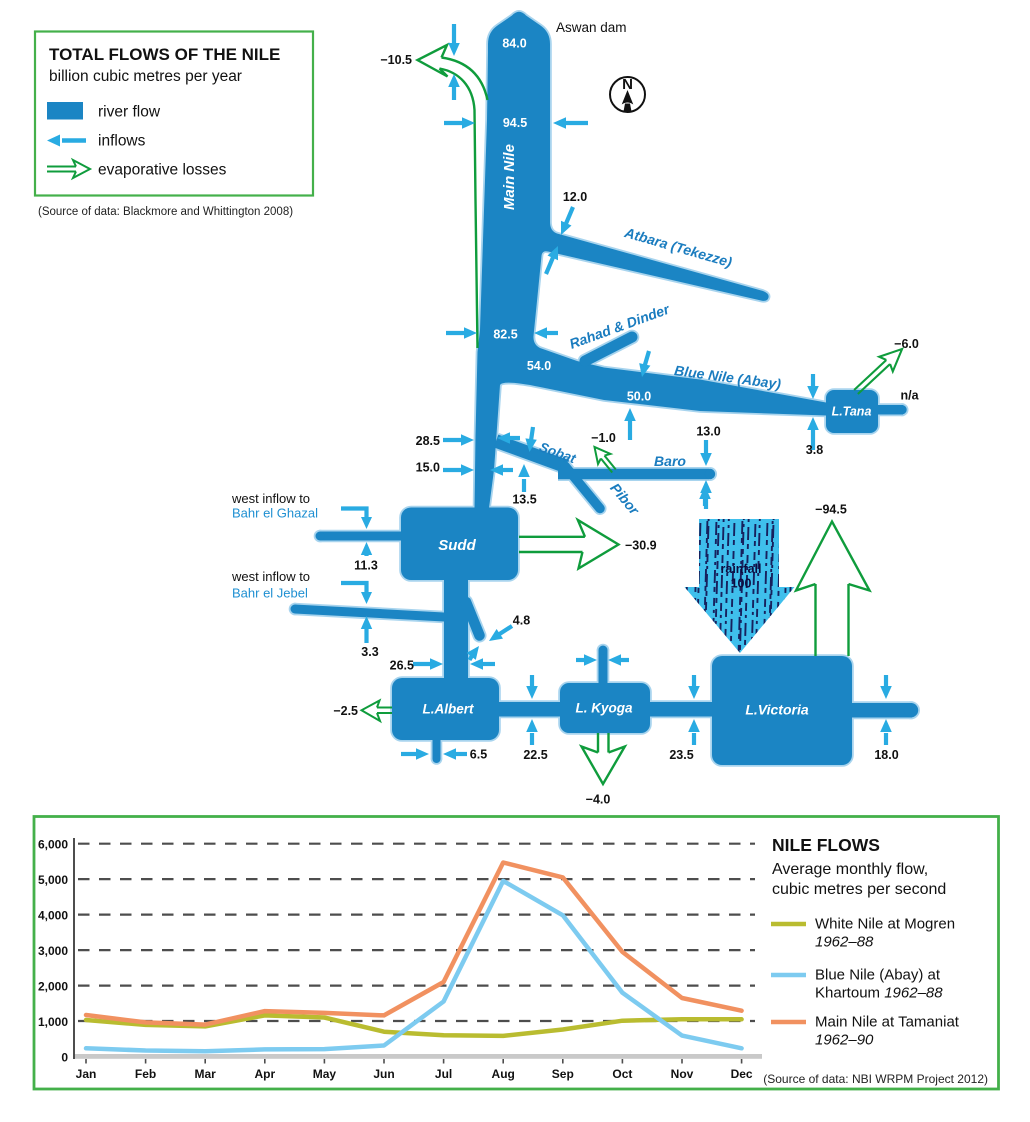  Describe the element at coordinates (428, 441) in the screenshot. I see `svg-text: 28.5` at that location.